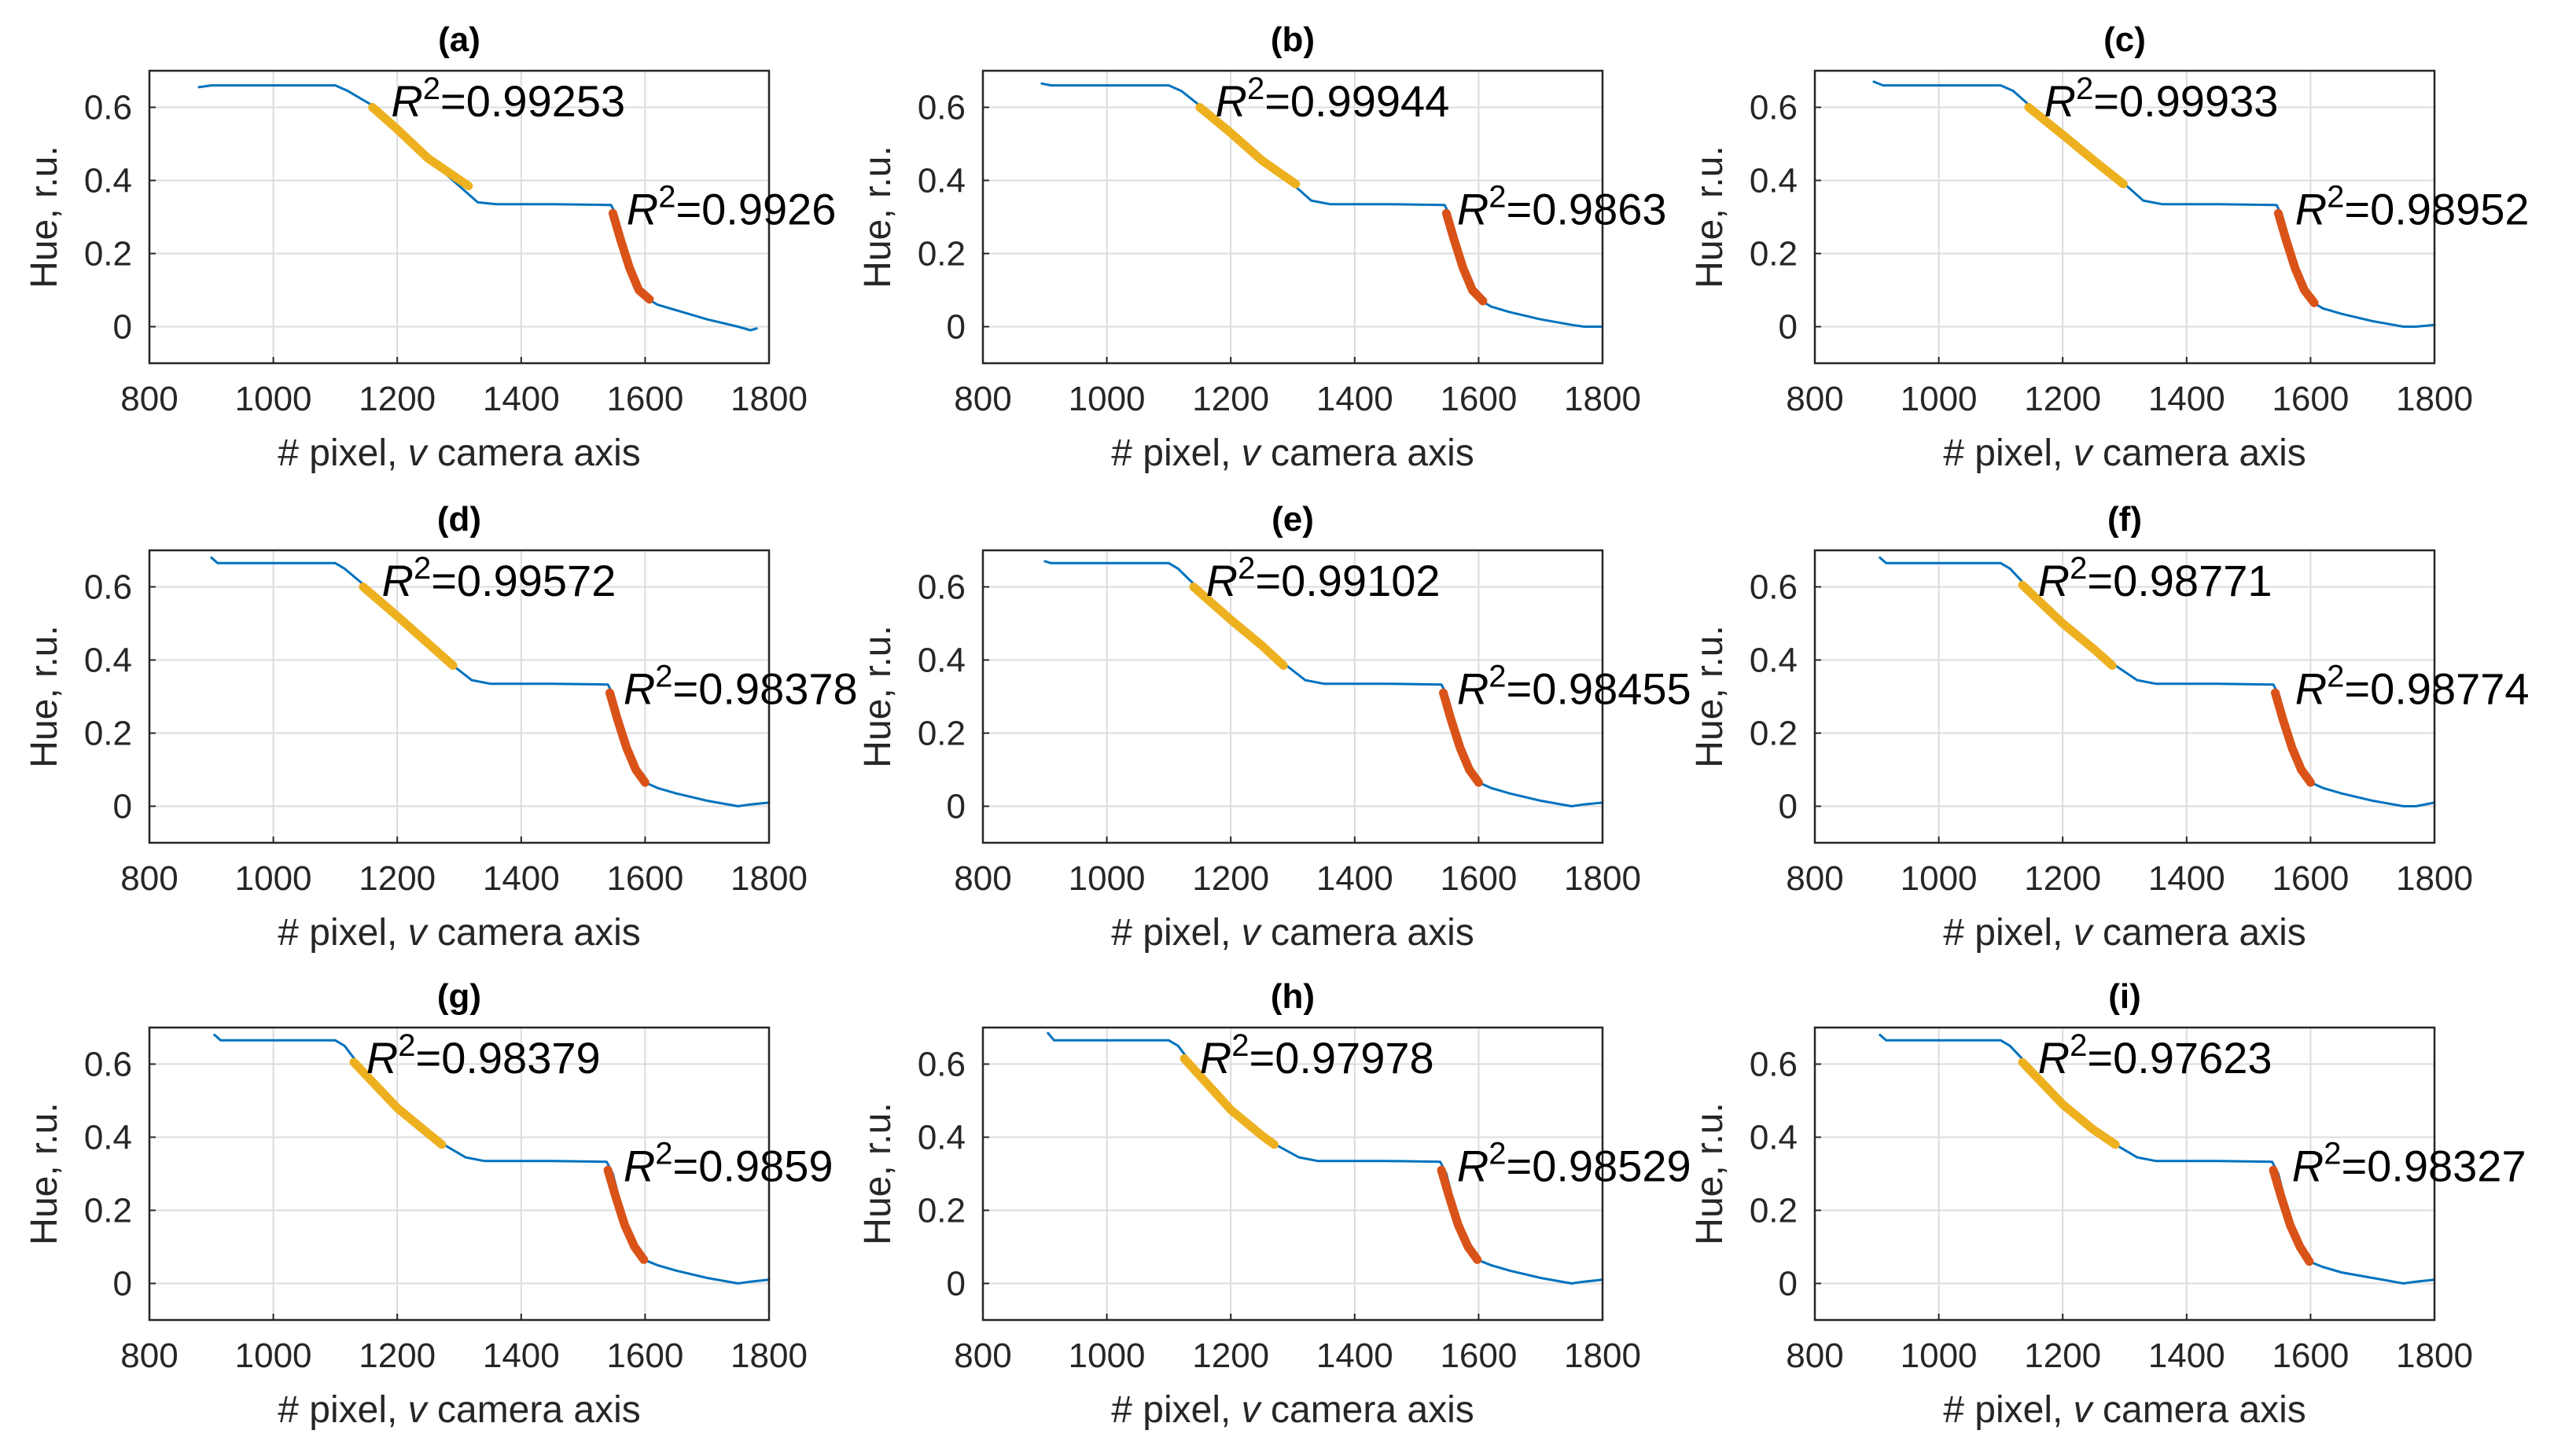 The height and width of the screenshot is (1456, 2554). What do you see at coordinates (1292, 519) in the screenshot?
I see `panel-title: (e)` at bounding box center [1292, 519].